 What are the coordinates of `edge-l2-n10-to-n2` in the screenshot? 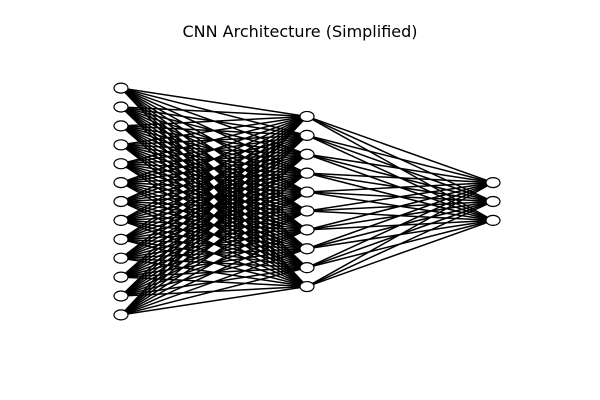 It's located at (400, 244).